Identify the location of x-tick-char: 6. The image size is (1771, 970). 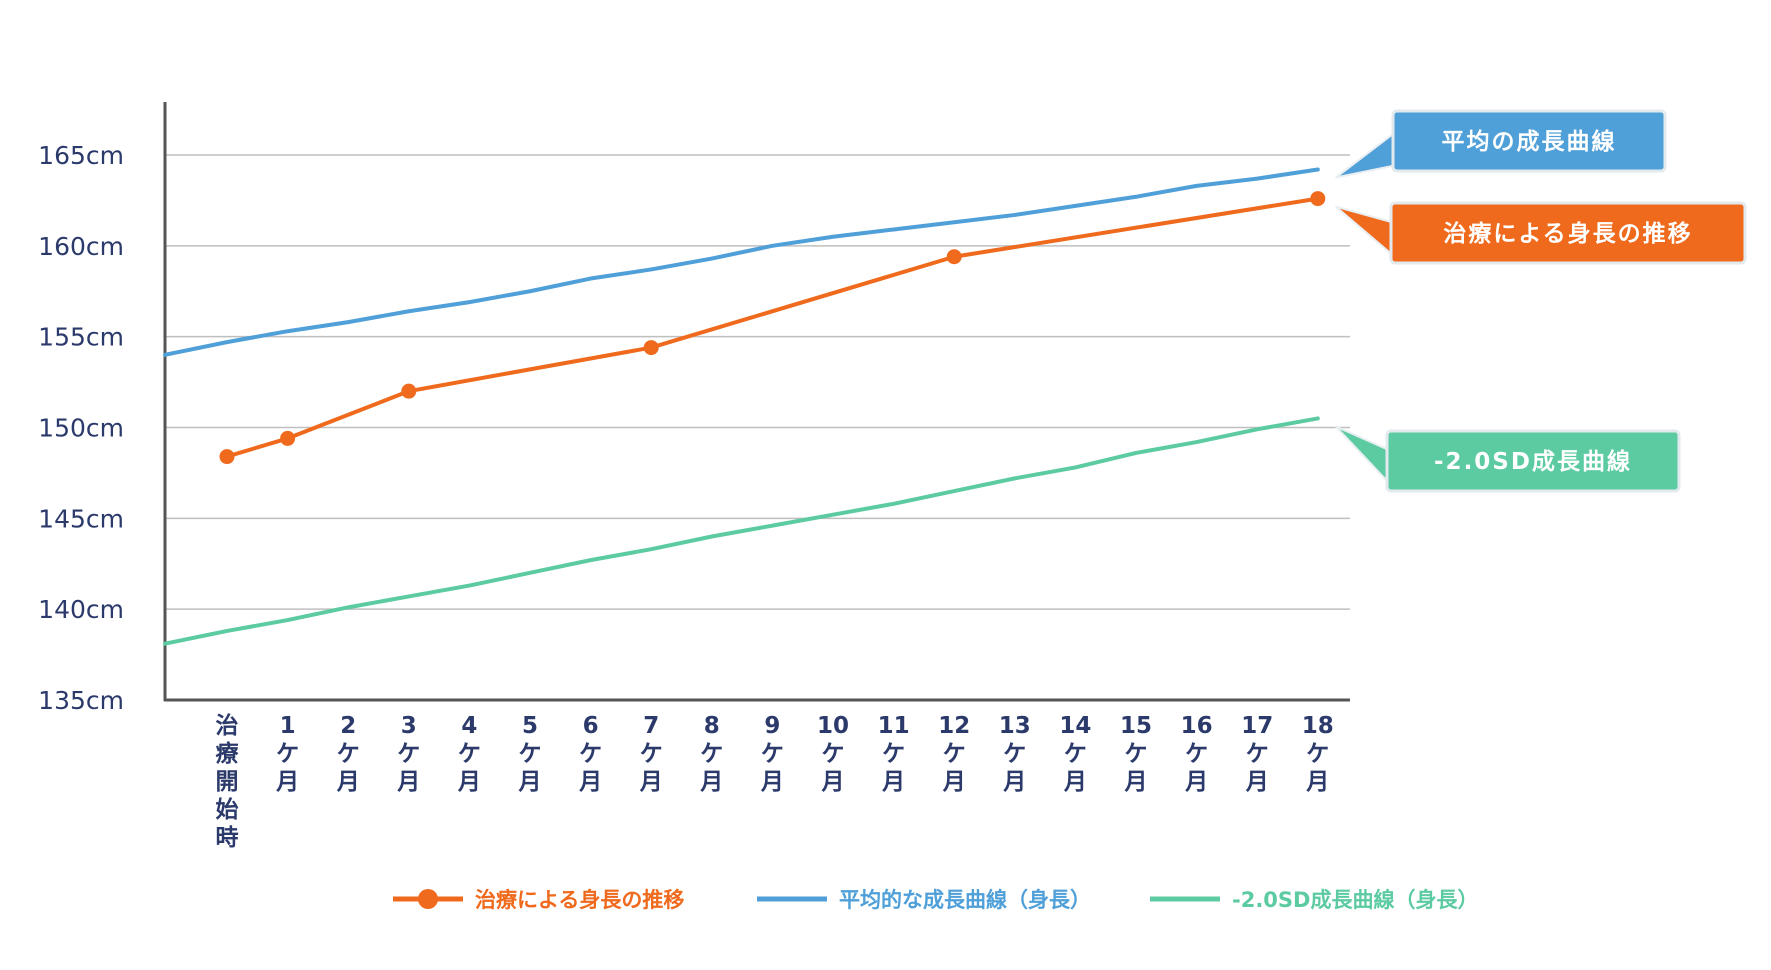
(591, 726).